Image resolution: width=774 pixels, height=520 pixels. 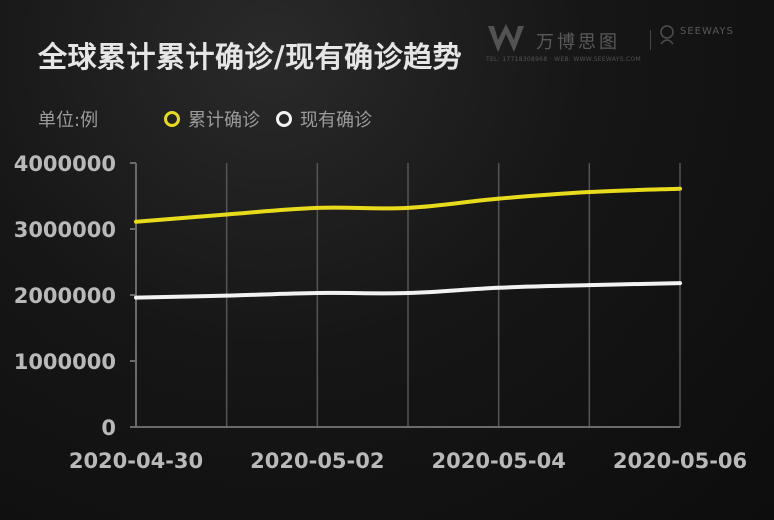 I want to click on seeways-logo-icon, so click(x=667, y=35).